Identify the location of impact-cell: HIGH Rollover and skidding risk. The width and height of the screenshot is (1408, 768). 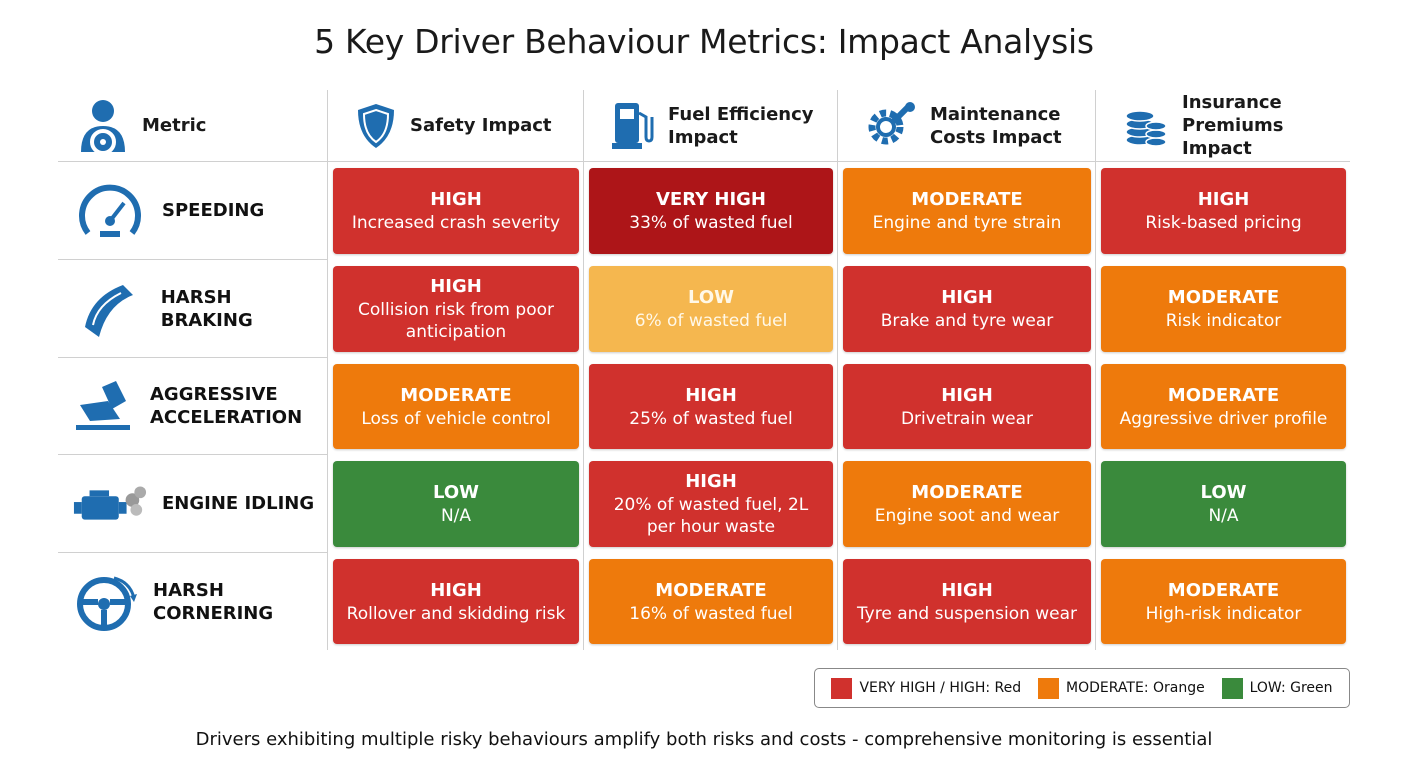
(455, 601).